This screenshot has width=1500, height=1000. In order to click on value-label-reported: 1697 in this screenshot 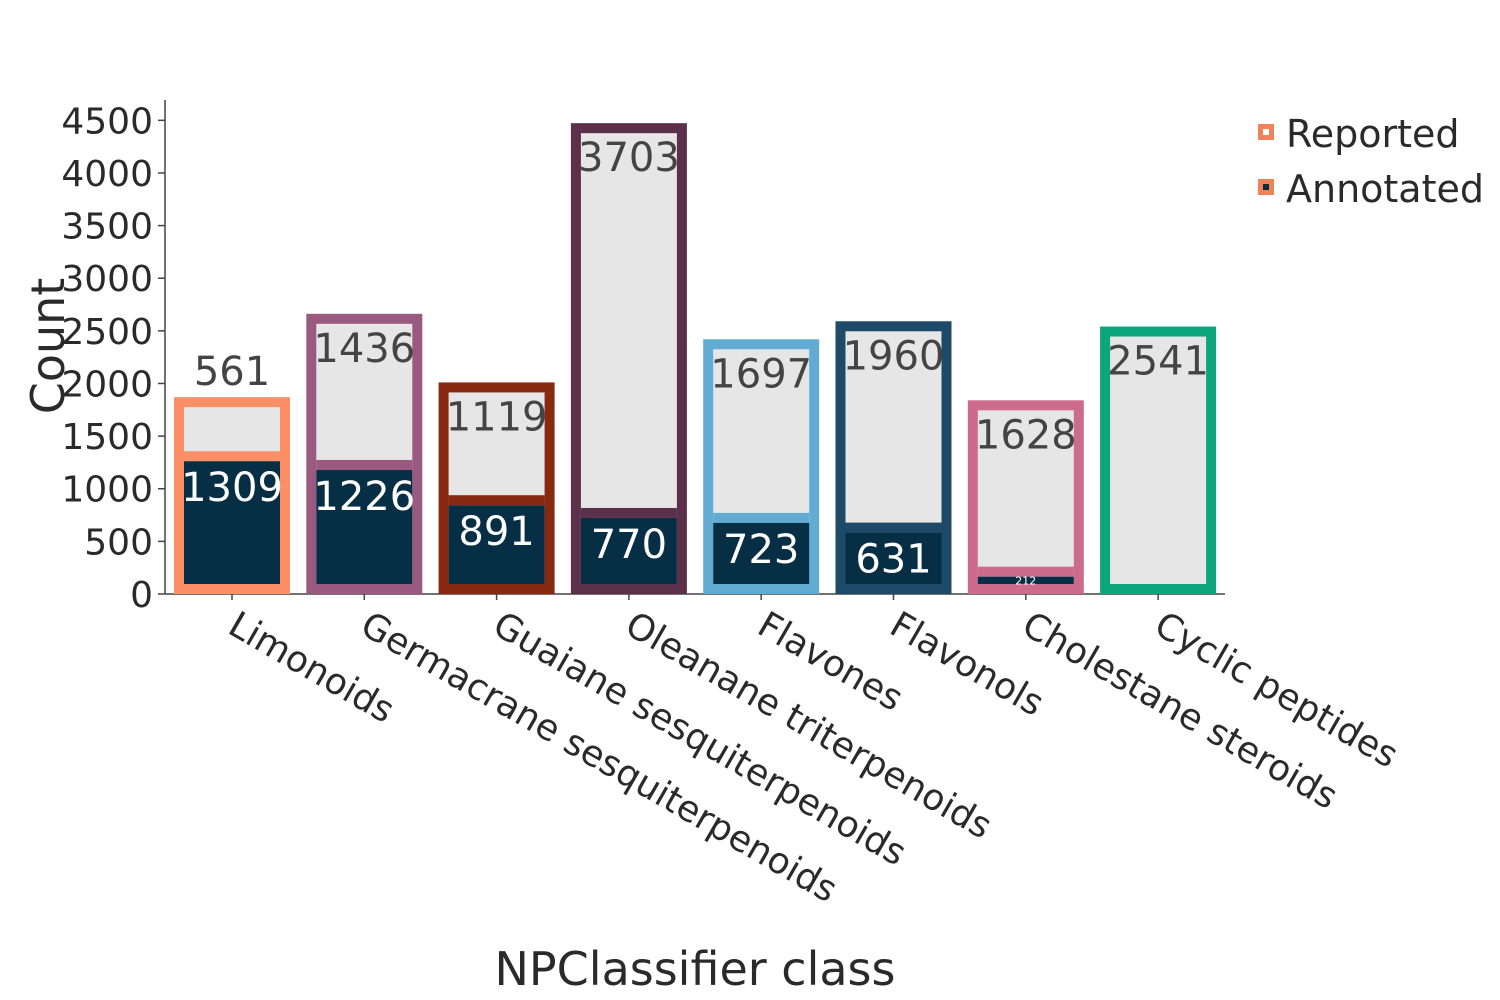, I will do `click(761, 374)`.